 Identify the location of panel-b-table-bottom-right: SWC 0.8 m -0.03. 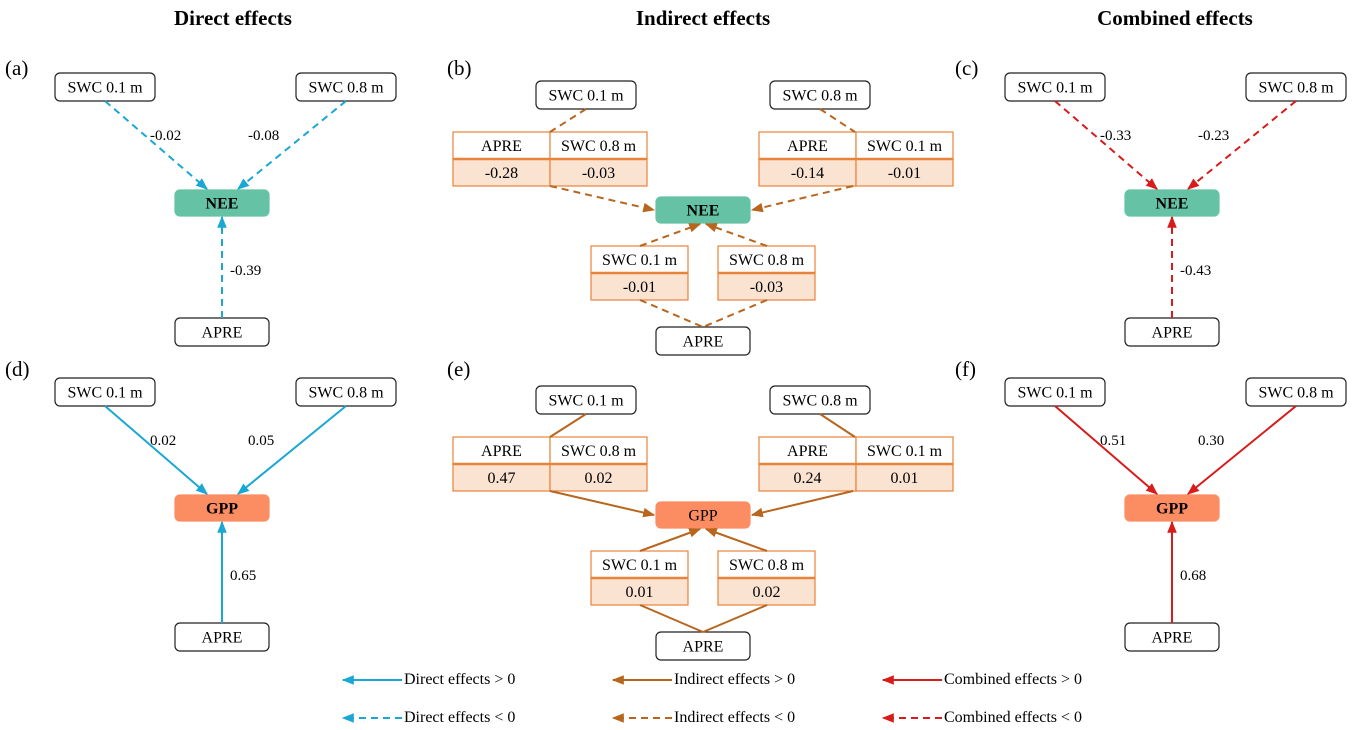
(766, 273).